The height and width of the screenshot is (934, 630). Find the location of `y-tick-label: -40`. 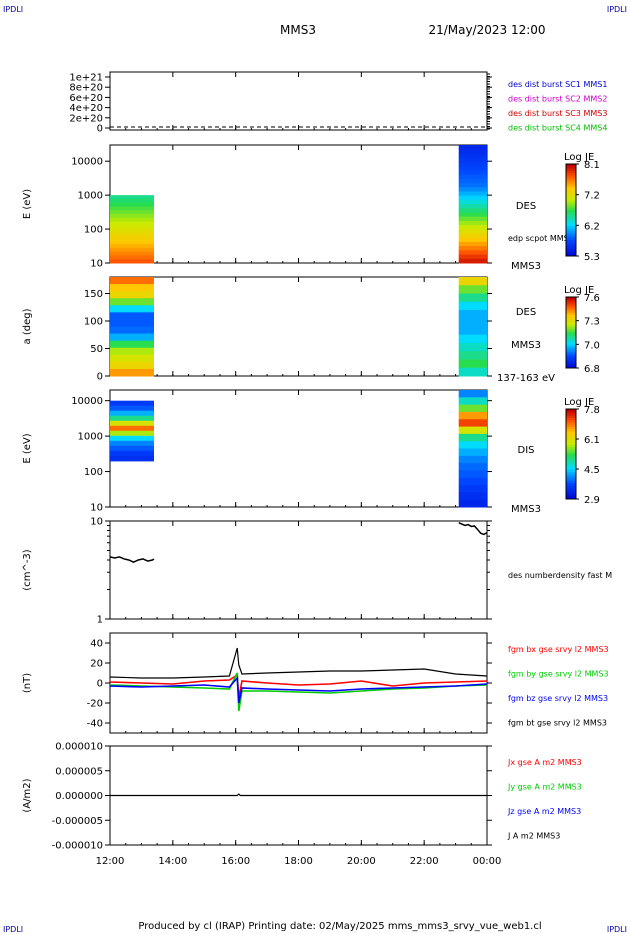

y-tick-label: -40 is located at coordinates (95, 724).